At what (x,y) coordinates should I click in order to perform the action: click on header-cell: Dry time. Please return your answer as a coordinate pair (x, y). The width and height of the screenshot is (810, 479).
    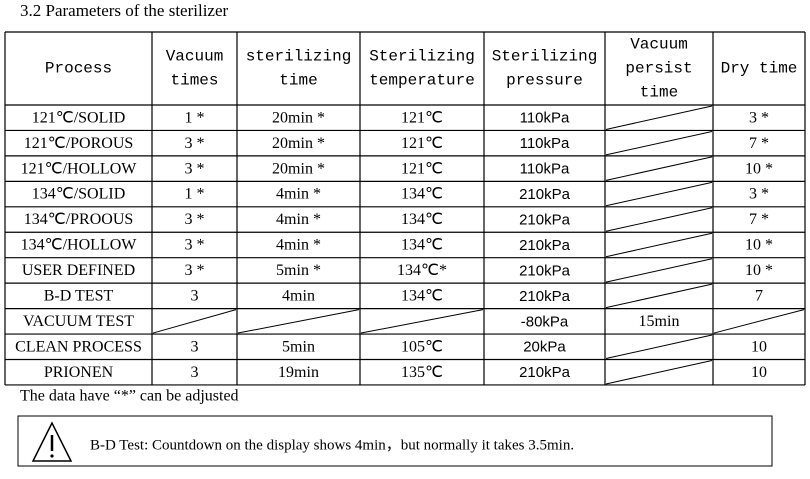
    Looking at the image, I should click on (759, 69).